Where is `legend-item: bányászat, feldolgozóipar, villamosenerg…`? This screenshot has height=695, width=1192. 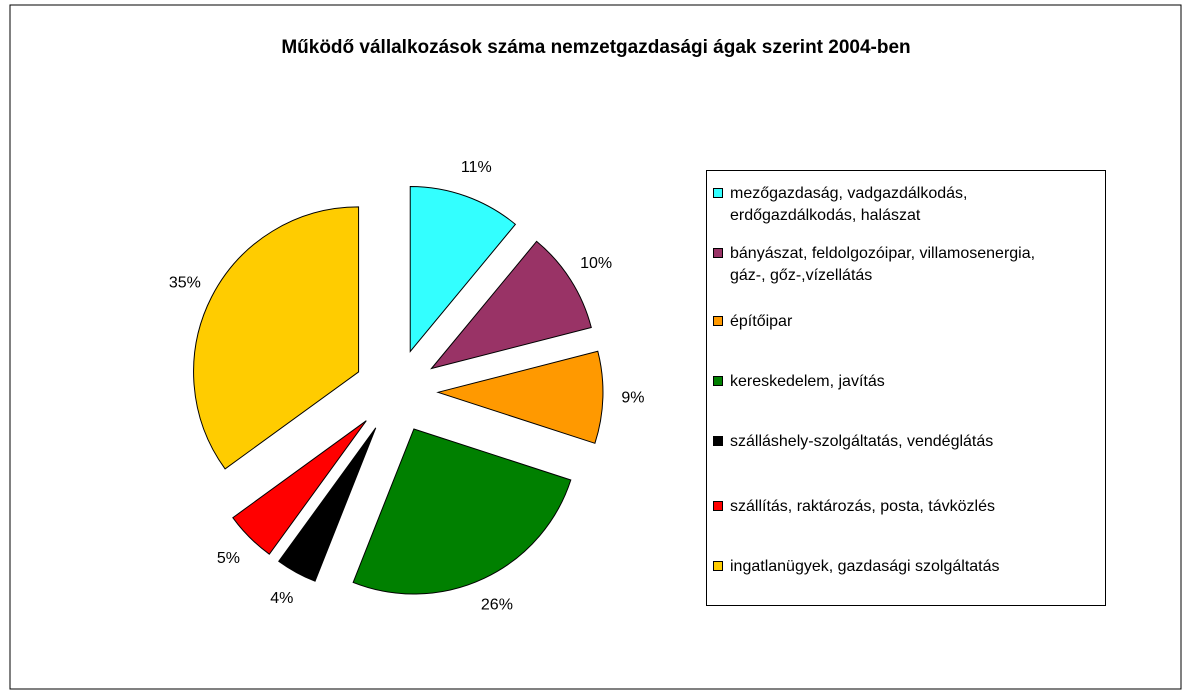 legend-item: bányászat, feldolgozóipar, villamosenerg… is located at coordinates (891, 265).